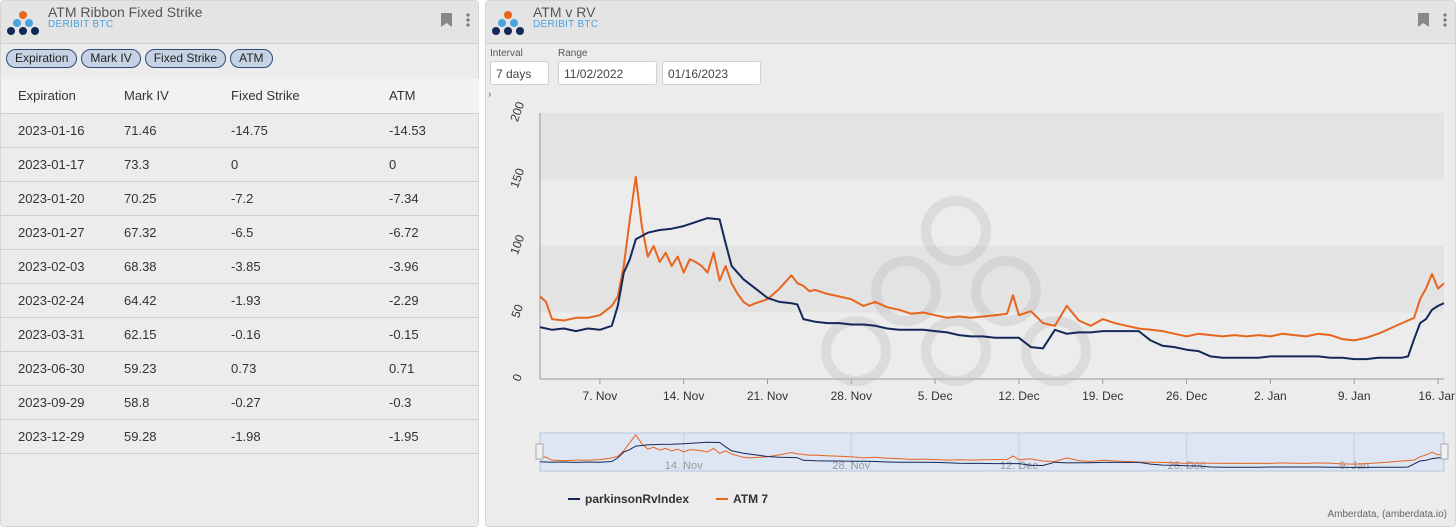 The height and width of the screenshot is (528, 1456). I want to click on chip-atm: ATM, so click(251, 58).